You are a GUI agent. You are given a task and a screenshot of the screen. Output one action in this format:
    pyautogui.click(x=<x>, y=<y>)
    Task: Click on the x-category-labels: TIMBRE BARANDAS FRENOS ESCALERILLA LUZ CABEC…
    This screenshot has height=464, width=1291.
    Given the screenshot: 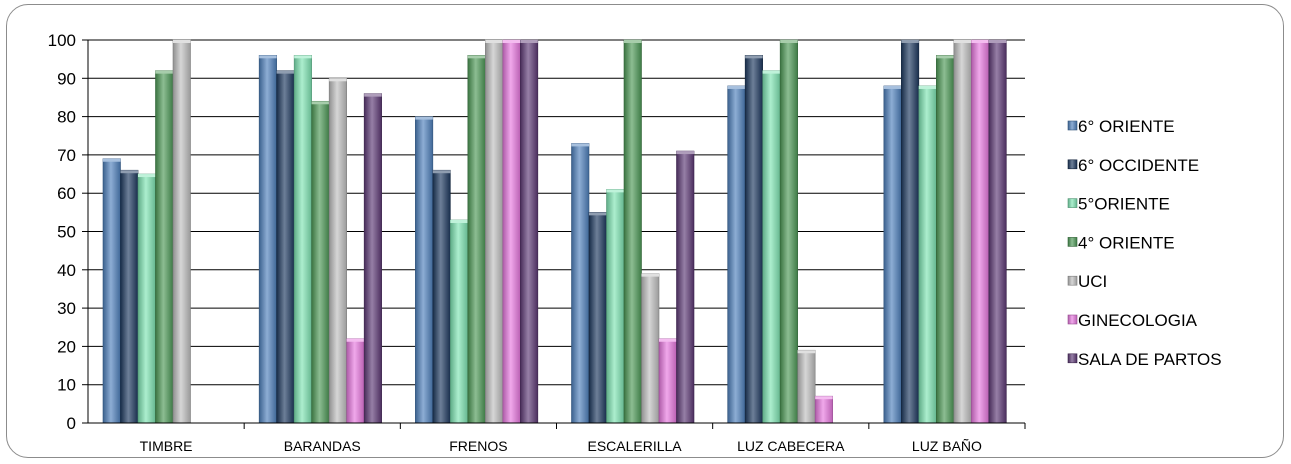 What is the action you would take?
    pyautogui.click(x=561, y=446)
    